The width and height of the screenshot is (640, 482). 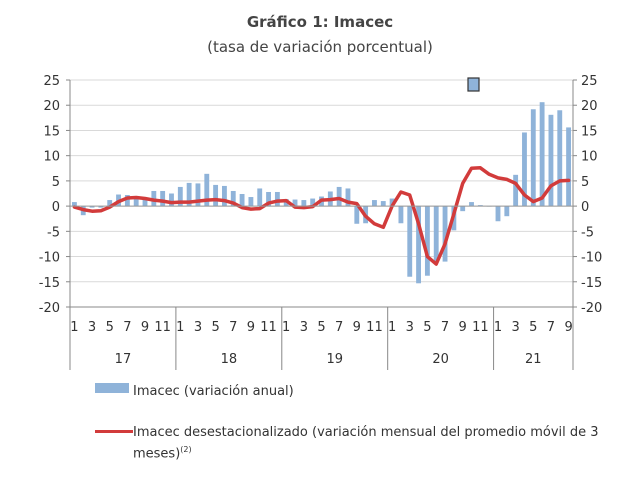 I want to click on year-label: 20, so click(x=440, y=359).